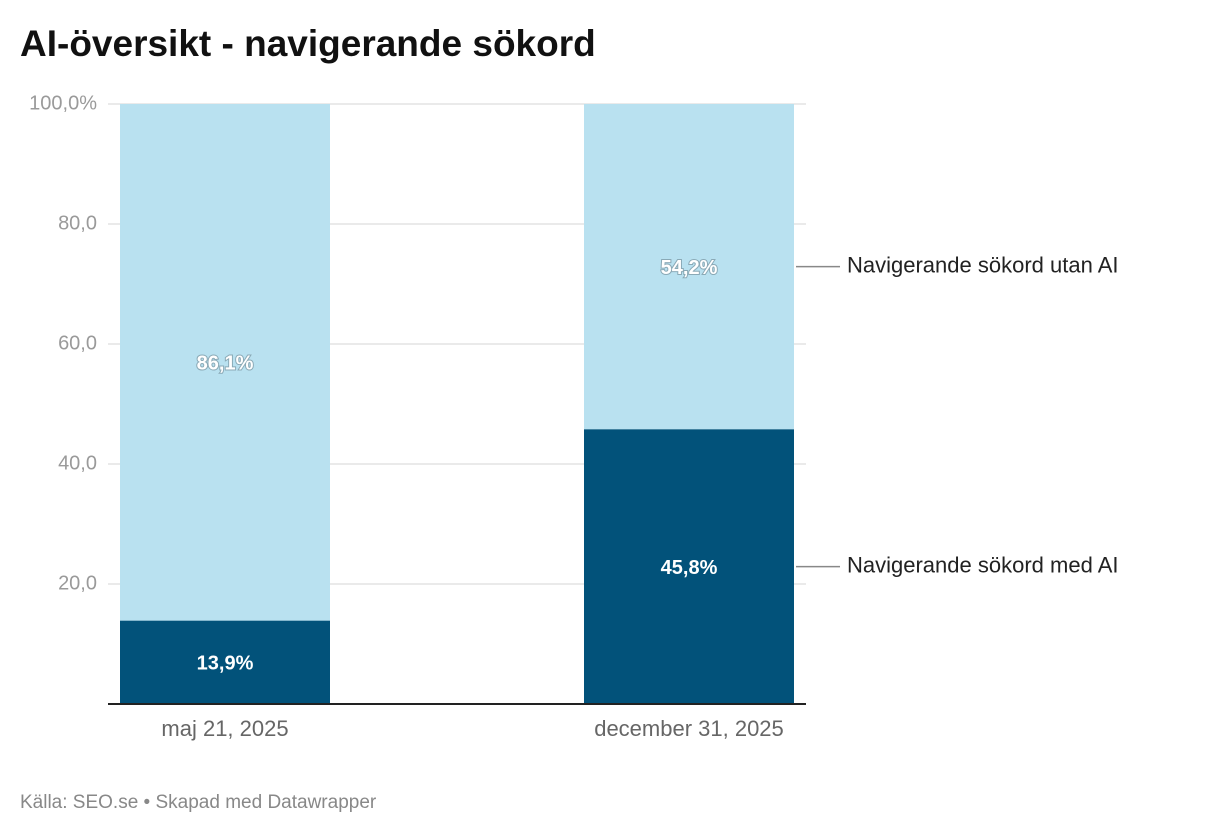 Image resolution: width=1232 pixels, height=836 pixels. Describe the element at coordinates (77, 463) in the screenshot. I see `y-tick-label: 40,0` at that location.